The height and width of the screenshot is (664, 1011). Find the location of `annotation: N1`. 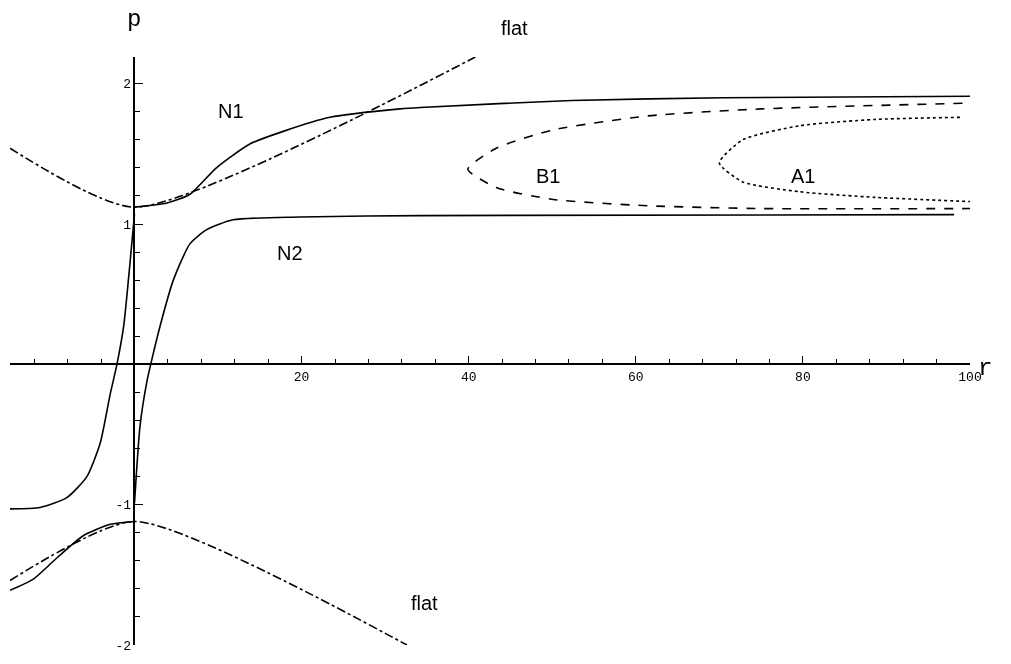

annotation: N1 is located at coordinates (231, 111).